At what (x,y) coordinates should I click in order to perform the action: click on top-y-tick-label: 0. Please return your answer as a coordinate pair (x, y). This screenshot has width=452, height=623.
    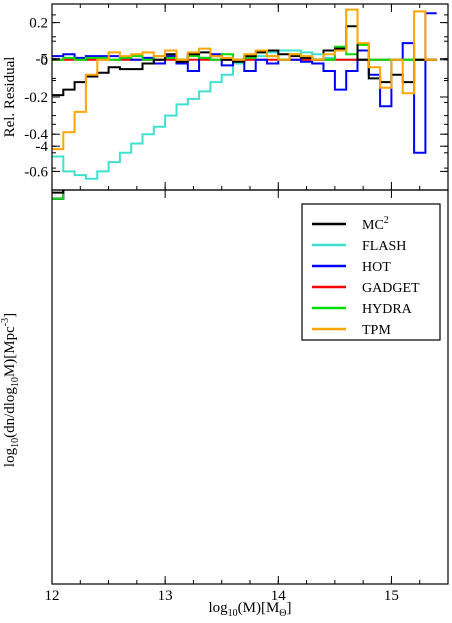
    Looking at the image, I should click on (45, 61).